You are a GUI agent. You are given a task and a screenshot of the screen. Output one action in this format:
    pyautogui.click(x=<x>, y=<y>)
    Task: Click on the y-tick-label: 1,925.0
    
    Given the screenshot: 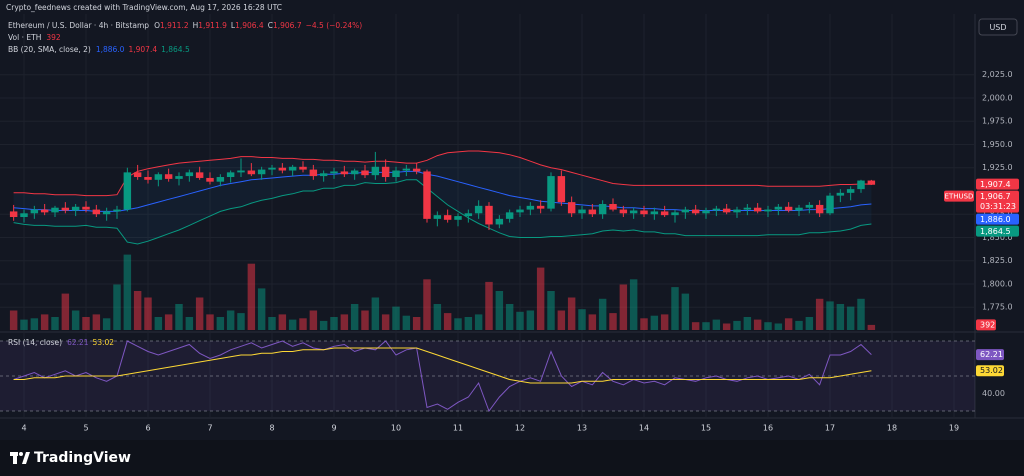 What is the action you would take?
    pyautogui.click(x=997, y=167)
    